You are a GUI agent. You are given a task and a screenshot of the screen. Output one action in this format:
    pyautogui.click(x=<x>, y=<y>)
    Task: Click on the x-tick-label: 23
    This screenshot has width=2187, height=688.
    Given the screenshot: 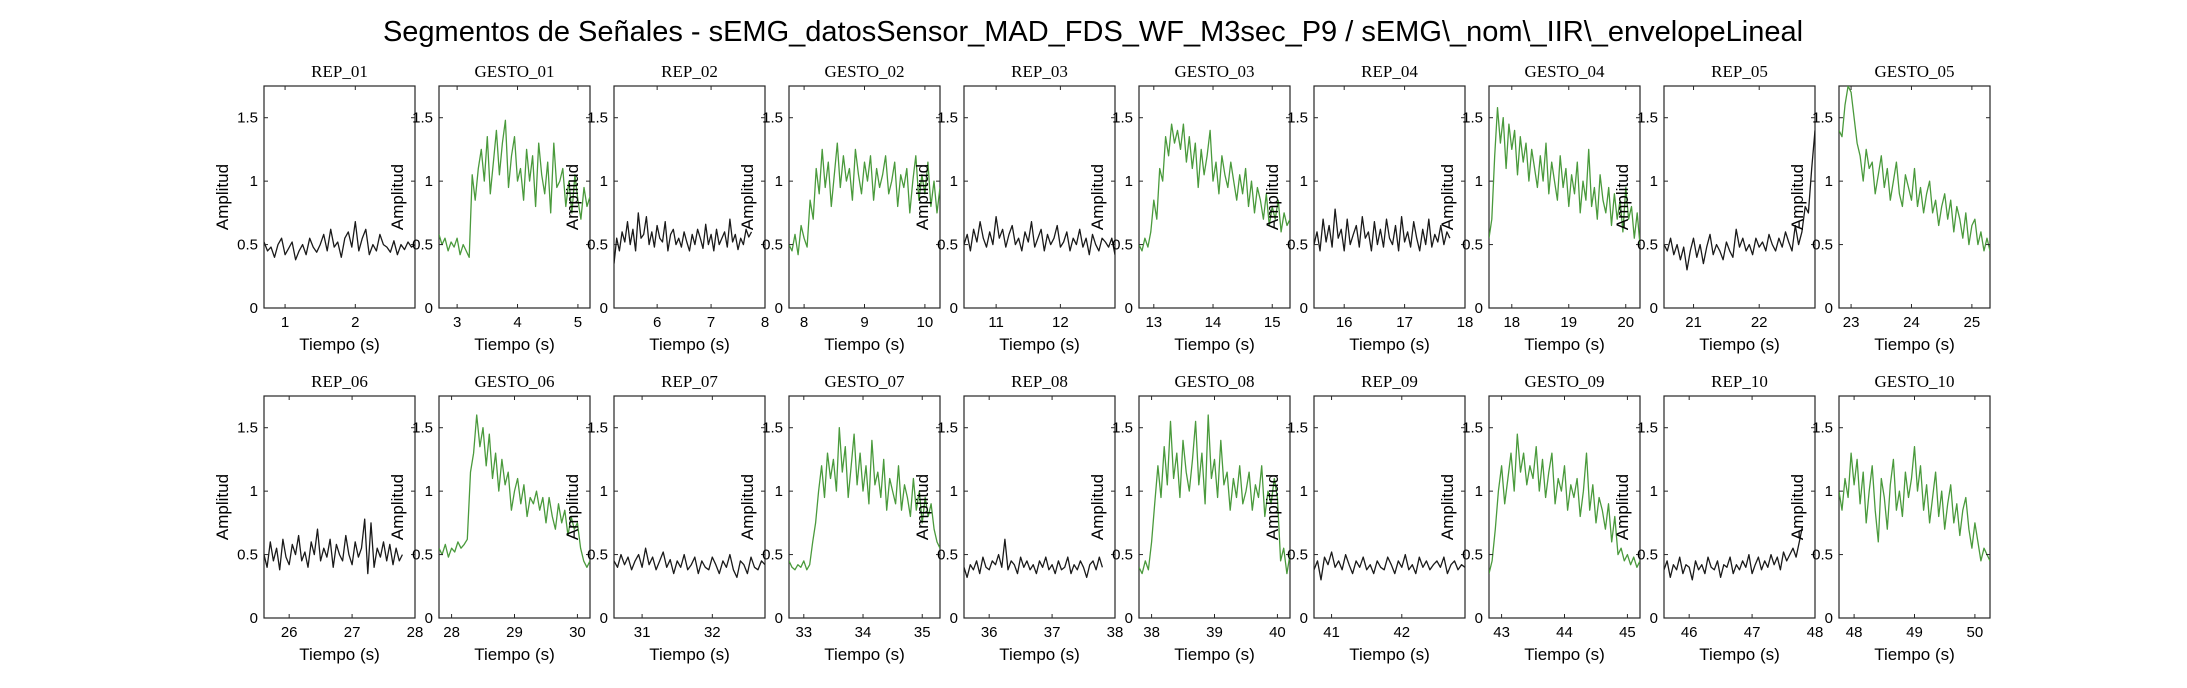 What is the action you would take?
    pyautogui.click(x=1851, y=322)
    